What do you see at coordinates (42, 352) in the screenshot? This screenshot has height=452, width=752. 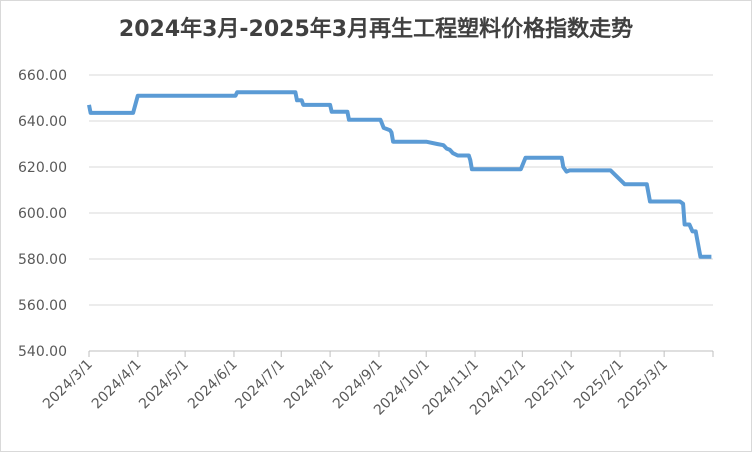 I see `y-tick-label: 540.00` at bounding box center [42, 352].